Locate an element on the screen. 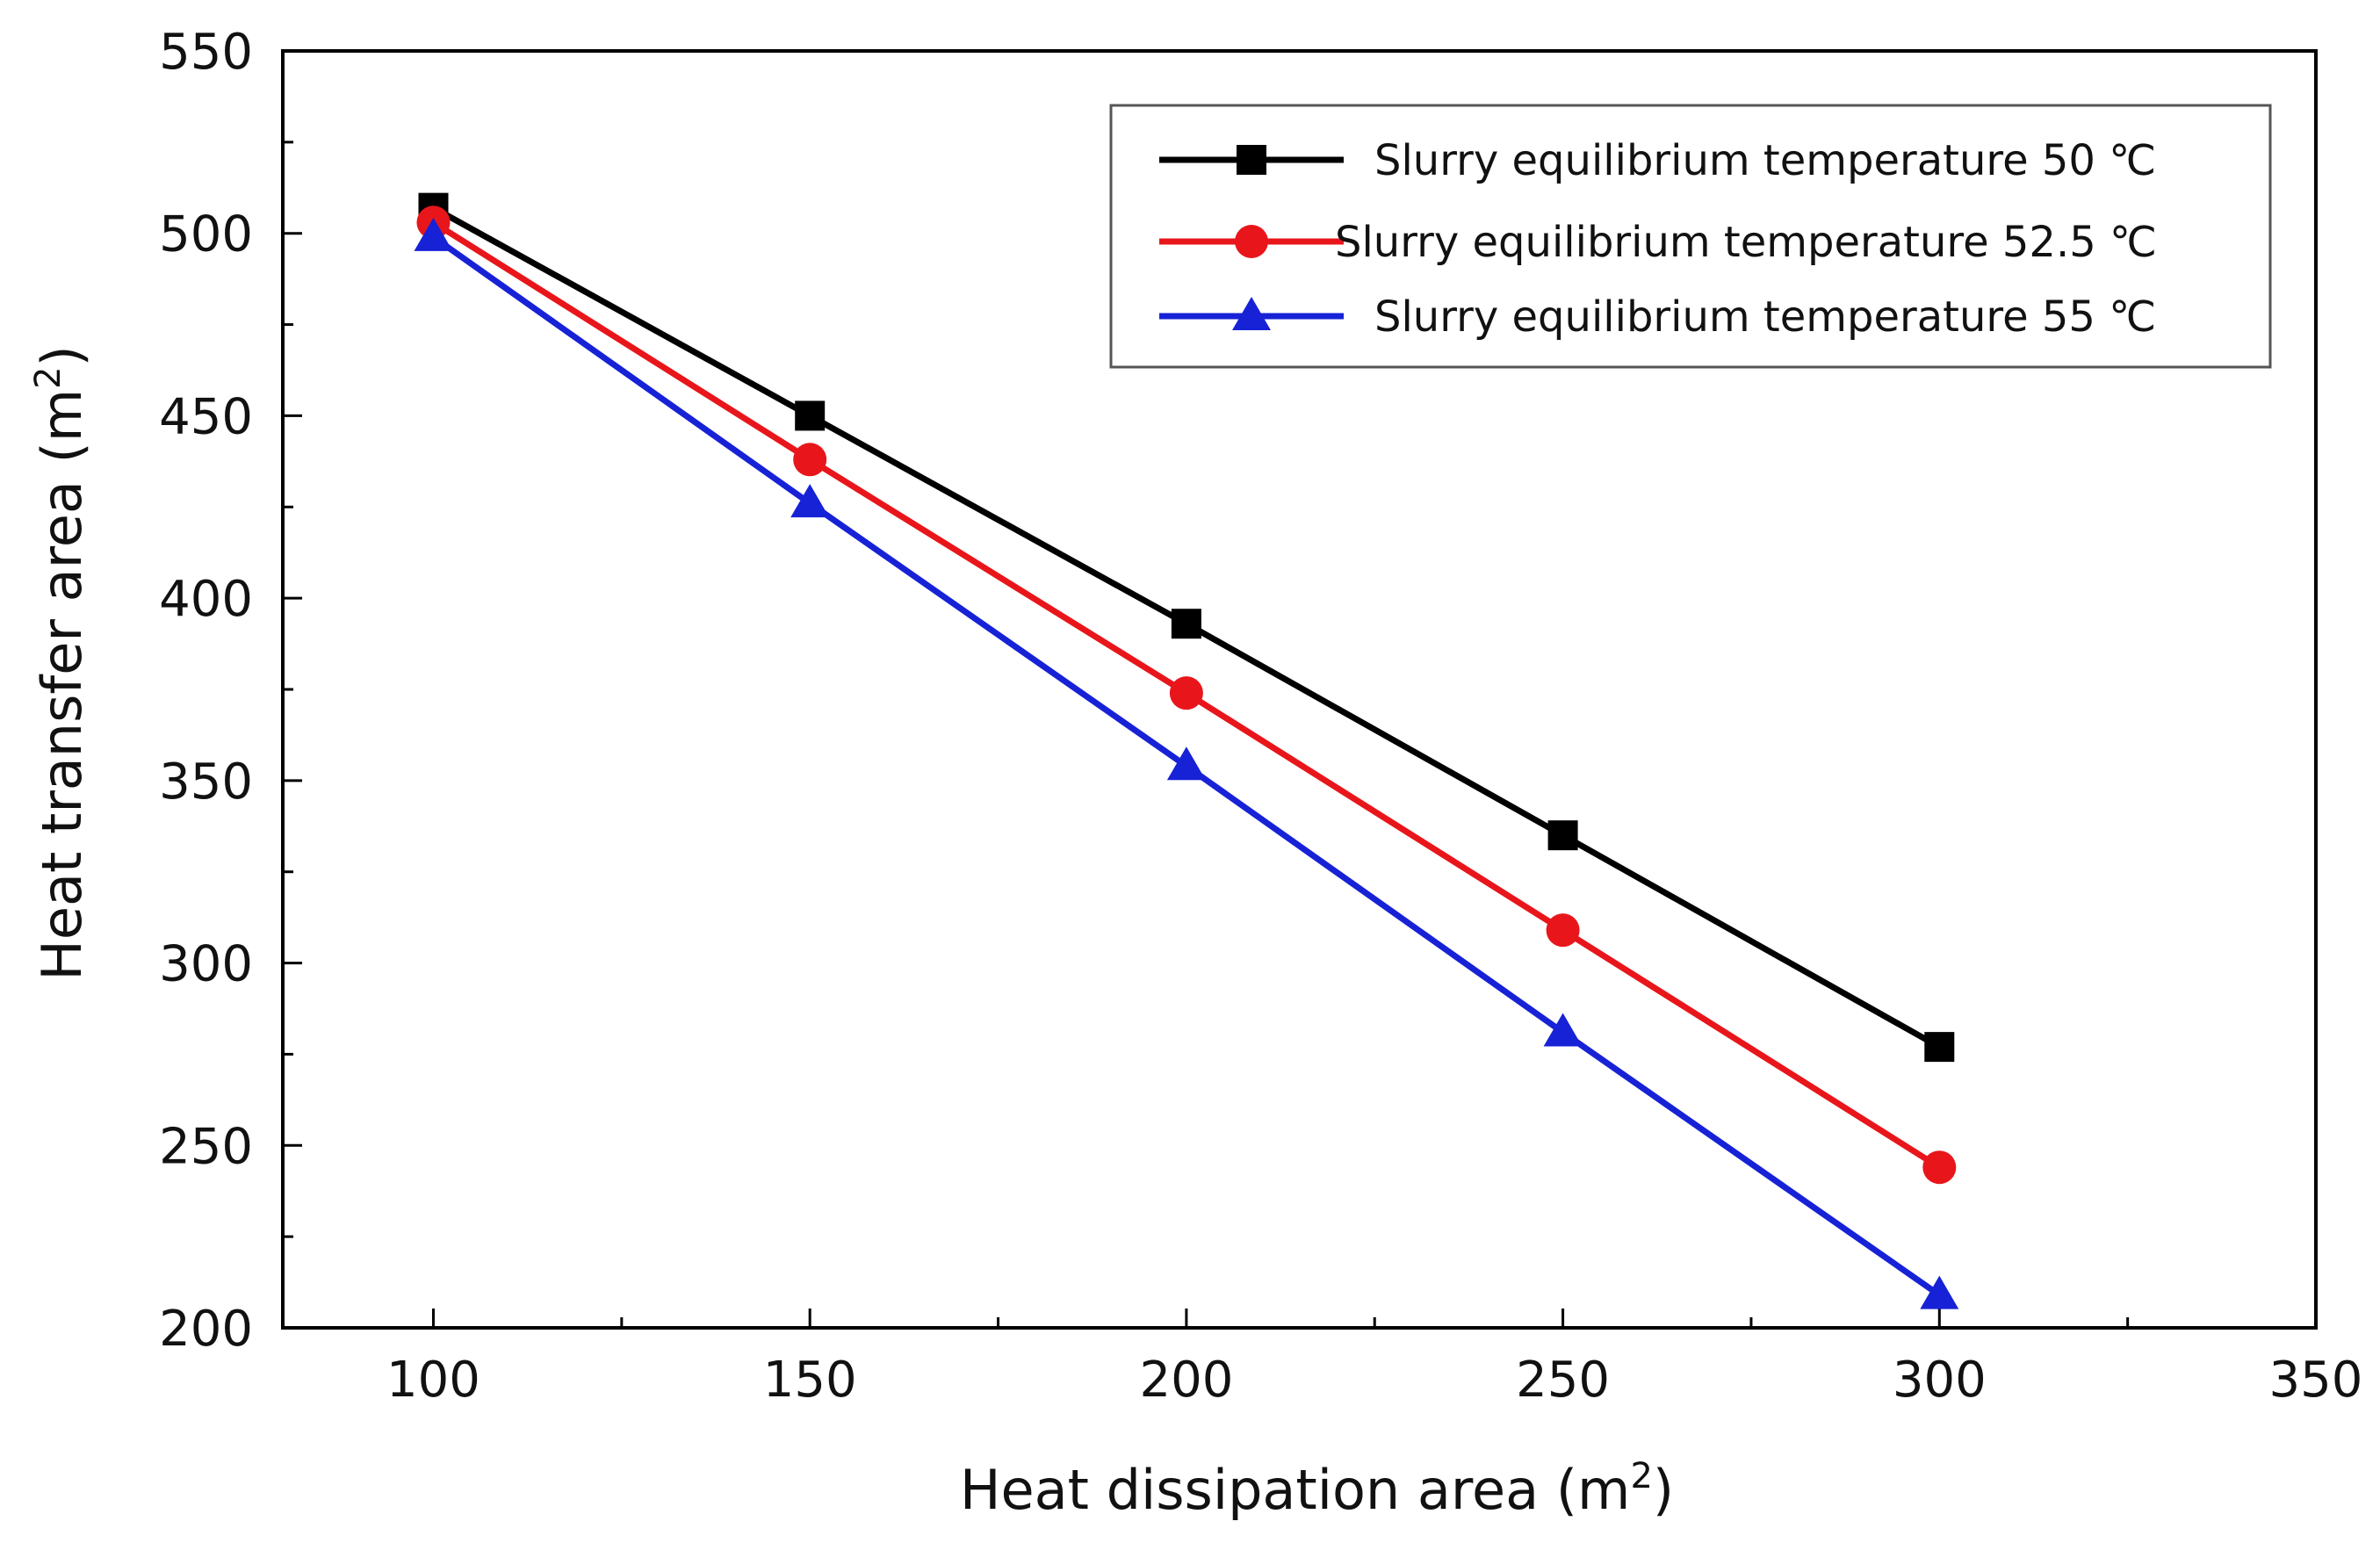  legend-item: Slurry equilibrium temperature 50 ℃ is located at coordinates (1657, 160).